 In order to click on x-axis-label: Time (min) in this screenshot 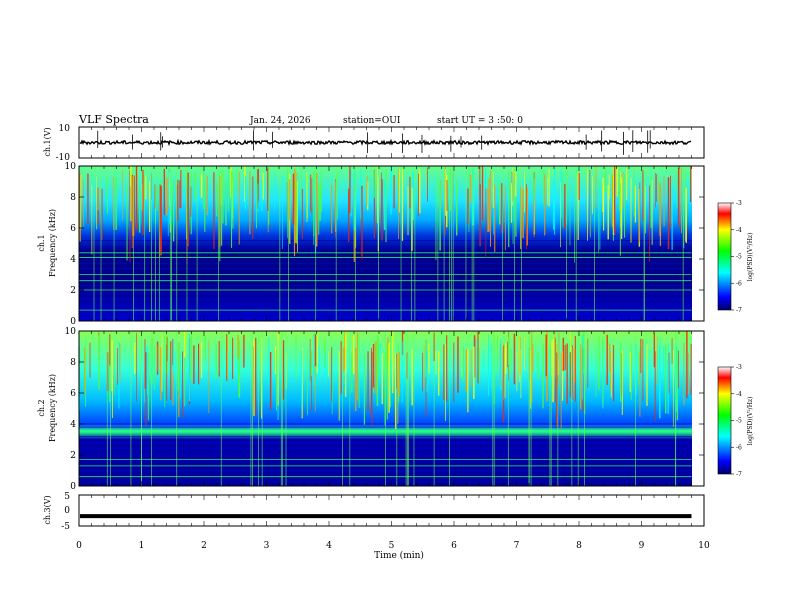, I will do `click(399, 555)`.